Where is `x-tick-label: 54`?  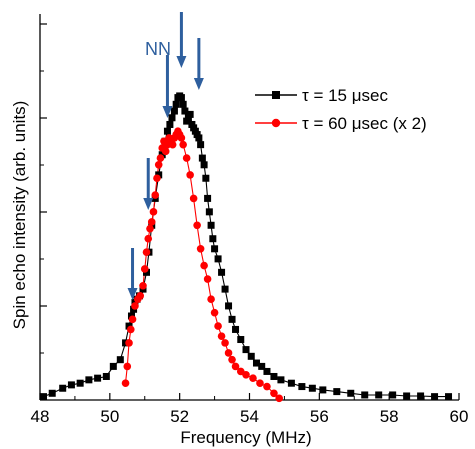 x-tick-label: 54 is located at coordinates (249, 416).